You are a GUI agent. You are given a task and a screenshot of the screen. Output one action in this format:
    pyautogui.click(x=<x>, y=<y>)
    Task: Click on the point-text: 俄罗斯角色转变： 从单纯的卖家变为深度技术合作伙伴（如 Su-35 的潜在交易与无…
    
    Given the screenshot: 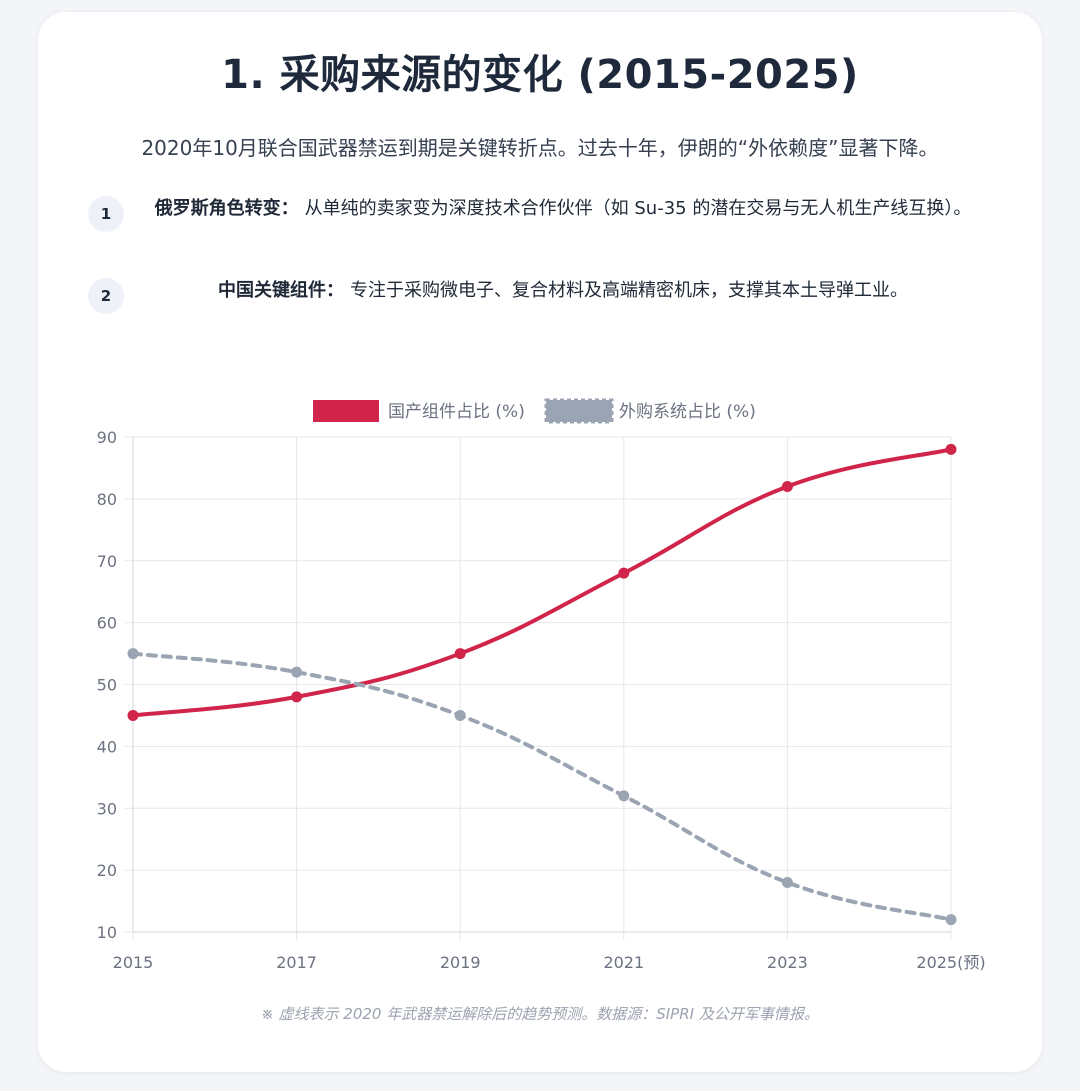 What is the action you would take?
    pyautogui.click(x=563, y=209)
    